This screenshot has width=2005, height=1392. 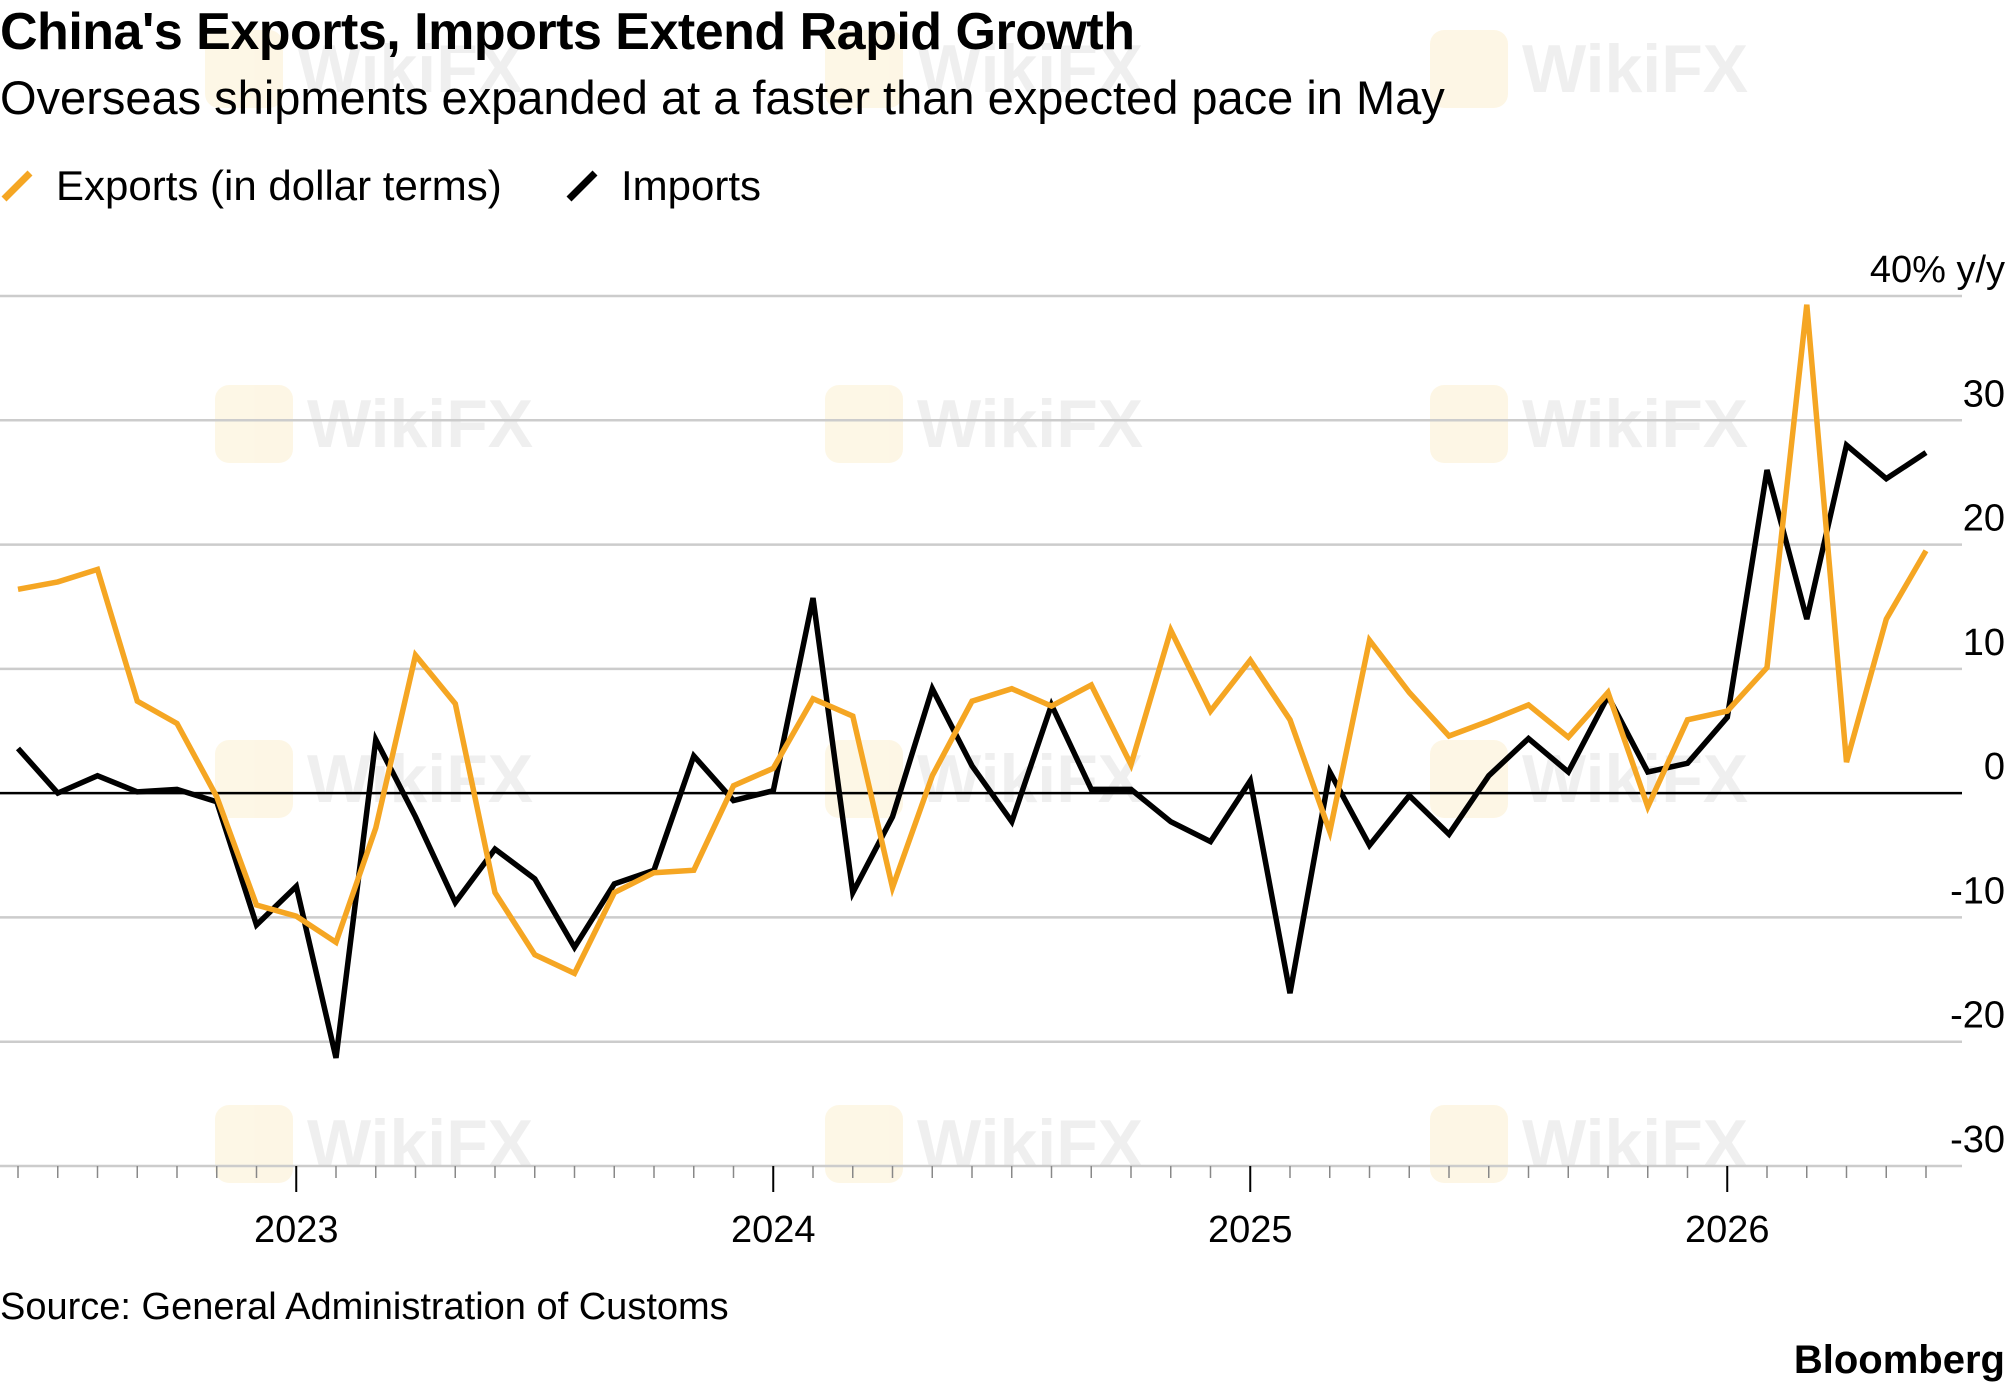 I want to click on brand-logo-text: Bloomberg, so click(x=1899, y=1360).